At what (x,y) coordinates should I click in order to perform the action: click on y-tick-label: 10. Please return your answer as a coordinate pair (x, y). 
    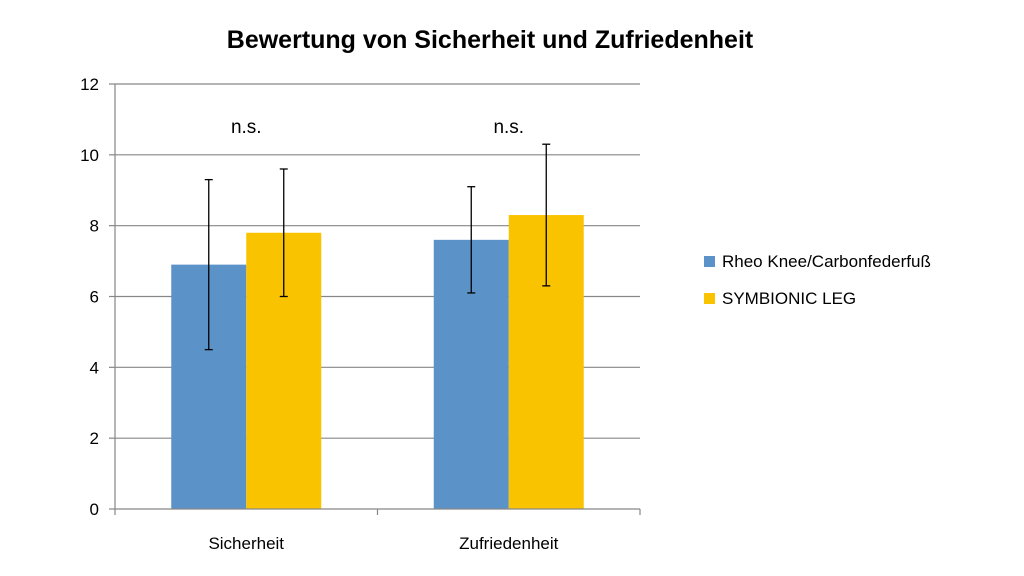
    Looking at the image, I should click on (89, 155).